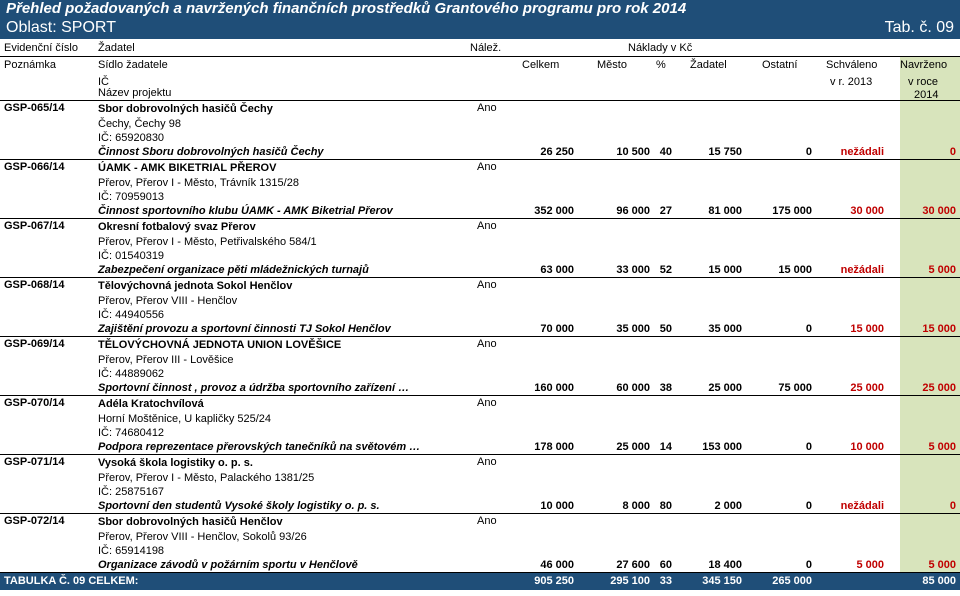 This screenshot has height=596, width=960. Describe the element at coordinates (795, 270) in the screenshot. I see `record-ostatni: 15 000` at that location.